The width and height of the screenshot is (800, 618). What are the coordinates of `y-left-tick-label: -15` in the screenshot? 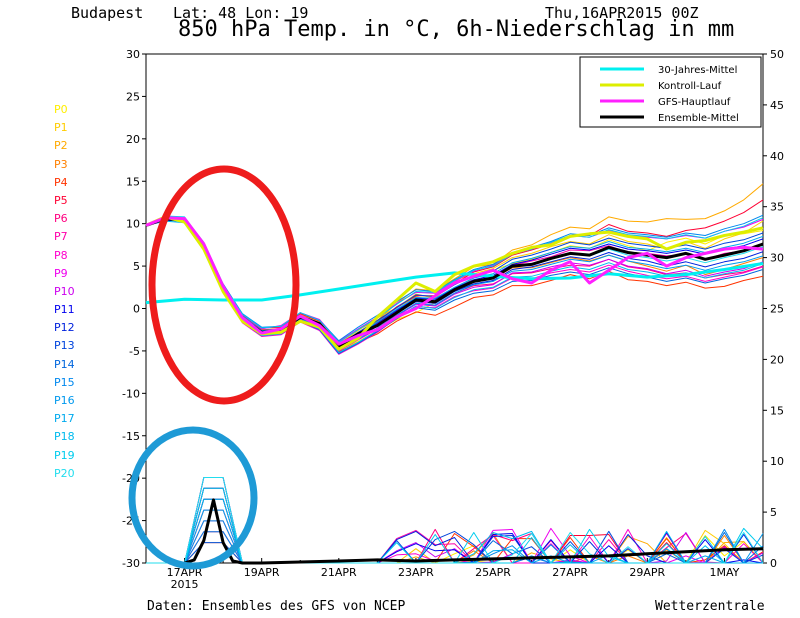 It's located at (131, 436).